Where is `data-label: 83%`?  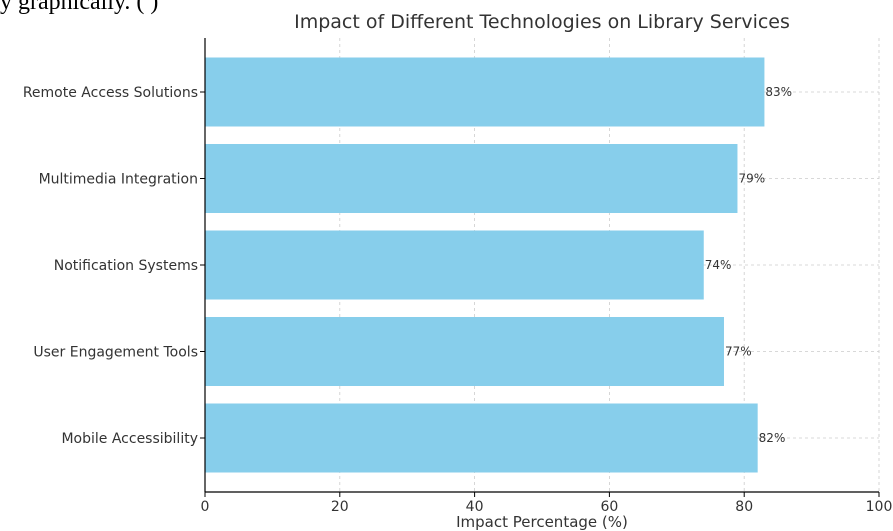
data-label: 83% is located at coordinates (778, 92).